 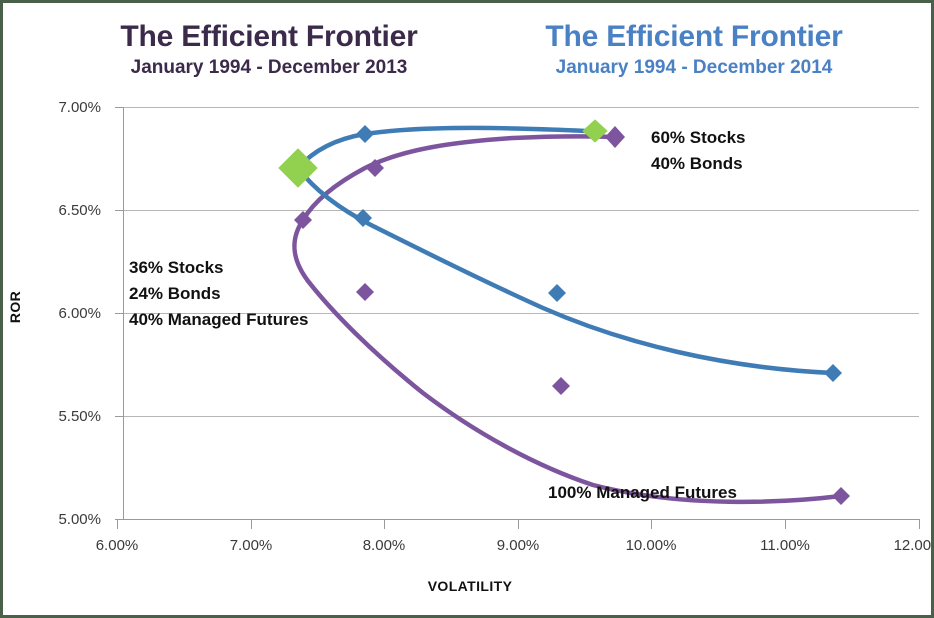 I want to click on x-tick-label-6: 6.00%, so click(x=117, y=545).